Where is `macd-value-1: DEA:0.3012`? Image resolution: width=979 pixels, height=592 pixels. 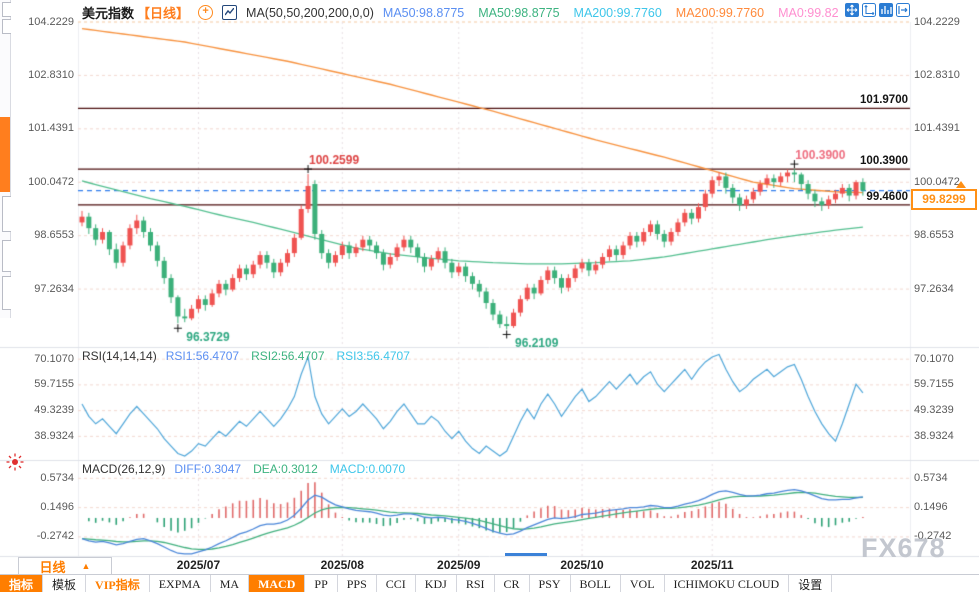
macd-value-1: DEA:0.3012 is located at coordinates (285, 469).